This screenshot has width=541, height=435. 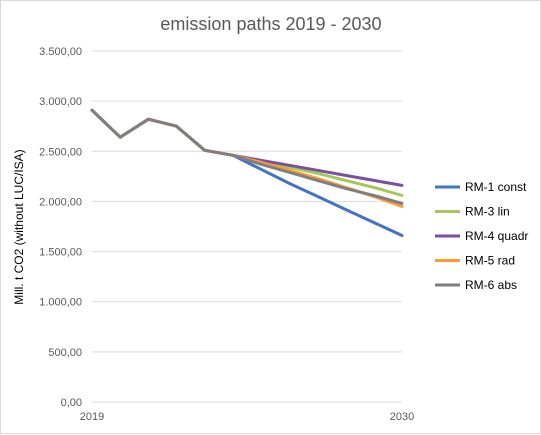 I want to click on legend-label: RM-1 const, so click(x=496, y=187).